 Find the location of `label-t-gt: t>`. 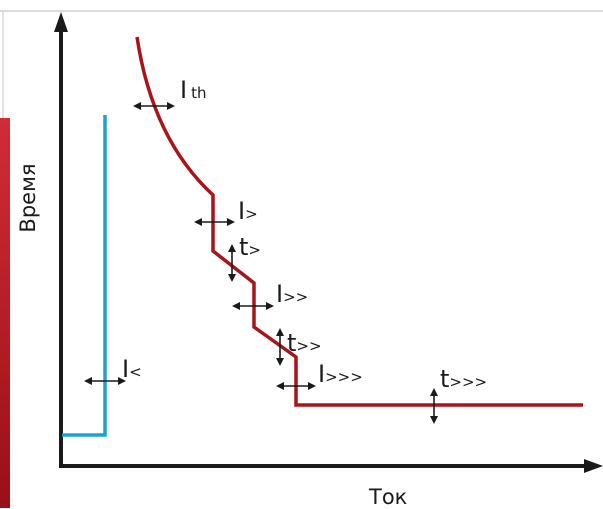

label-t-gt: t> is located at coordinates (250, 247).